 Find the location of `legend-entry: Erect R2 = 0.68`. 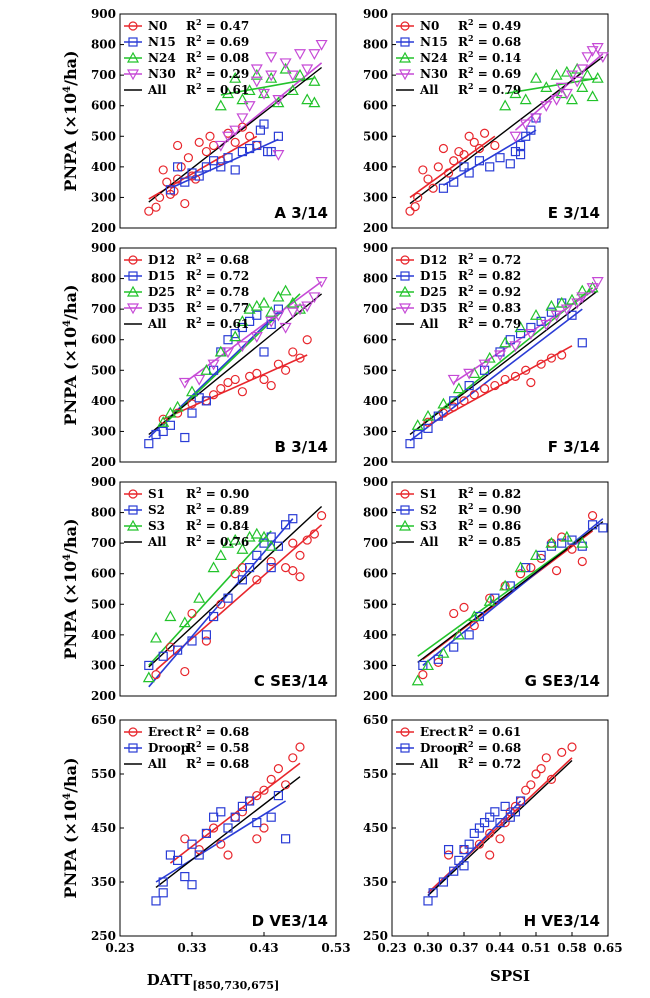

legend-entry: Erect R2 = 0.68 is located at coordinates (186, 731).